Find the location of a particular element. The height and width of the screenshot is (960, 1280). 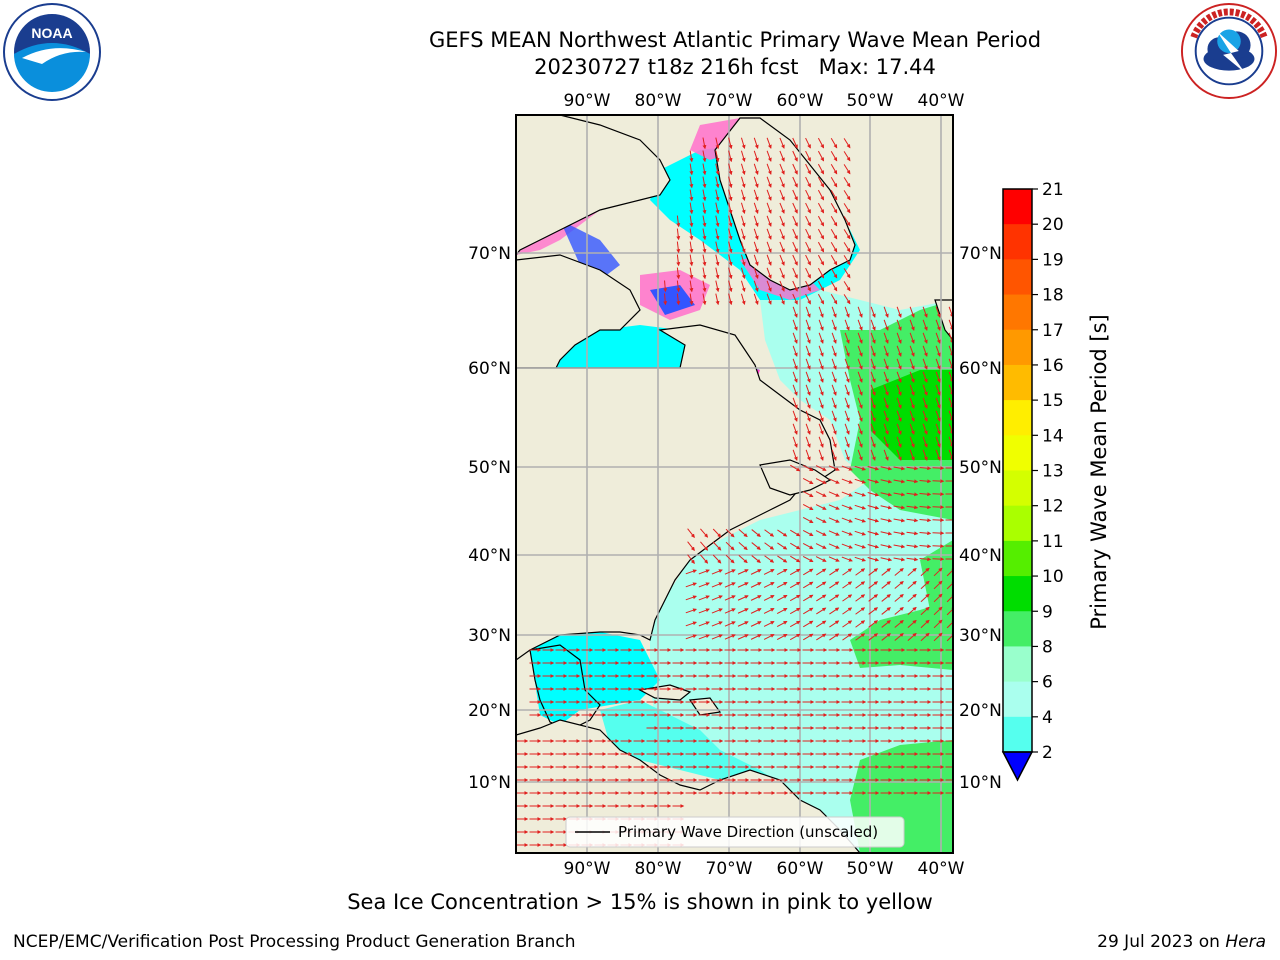

colorbar-segment is located at coordinates (1017, 699).